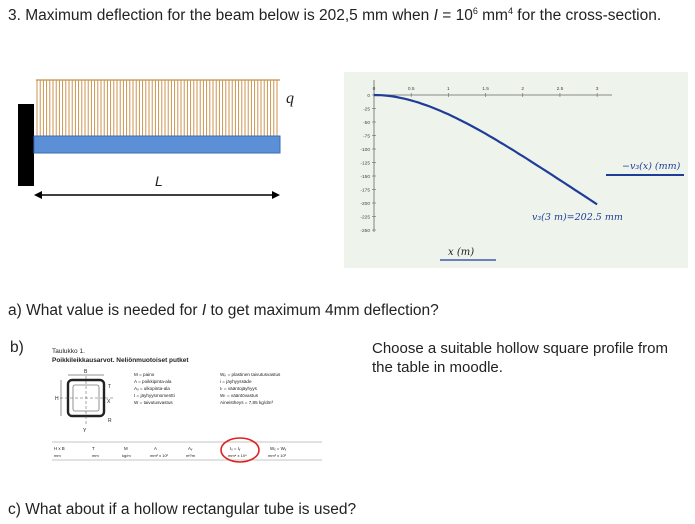 The height and width of the screenshot is (524, 695). I want to click on legend-right-item: Wₜ = vääntövastus, so click(239, 395).